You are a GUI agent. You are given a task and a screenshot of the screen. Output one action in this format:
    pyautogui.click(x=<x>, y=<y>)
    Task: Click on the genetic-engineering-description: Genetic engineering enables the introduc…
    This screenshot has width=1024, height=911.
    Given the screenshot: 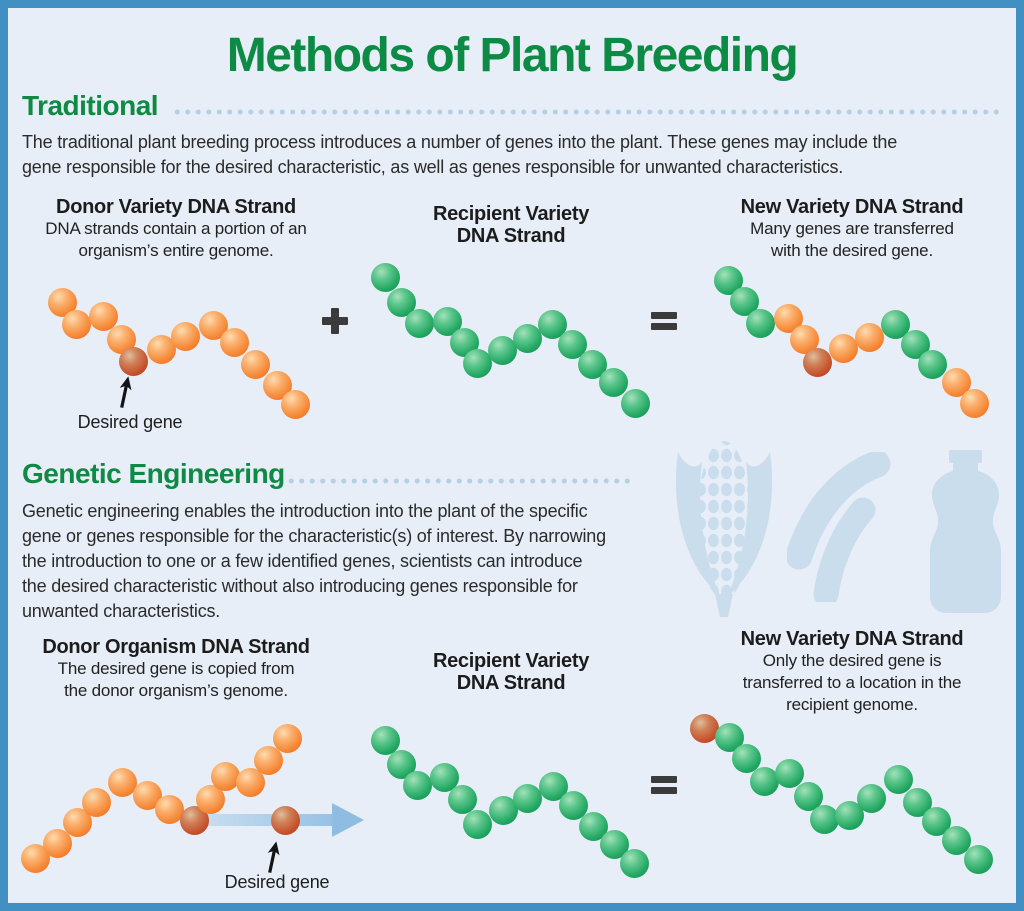 What is the action you would take?
    pyautogui.click(x=314, y=561)
    